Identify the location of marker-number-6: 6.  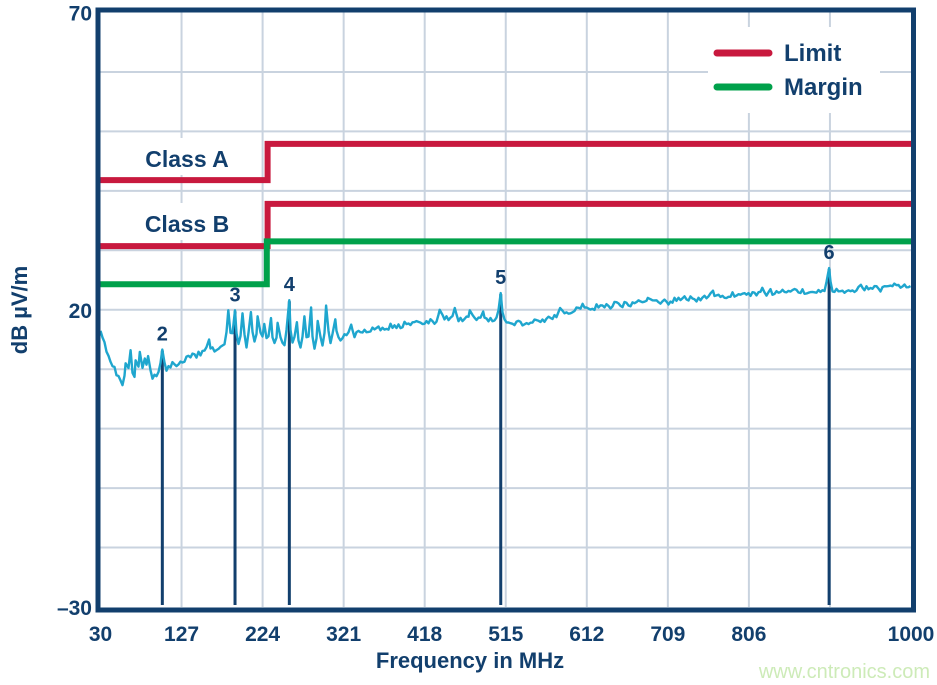
(829, 253).